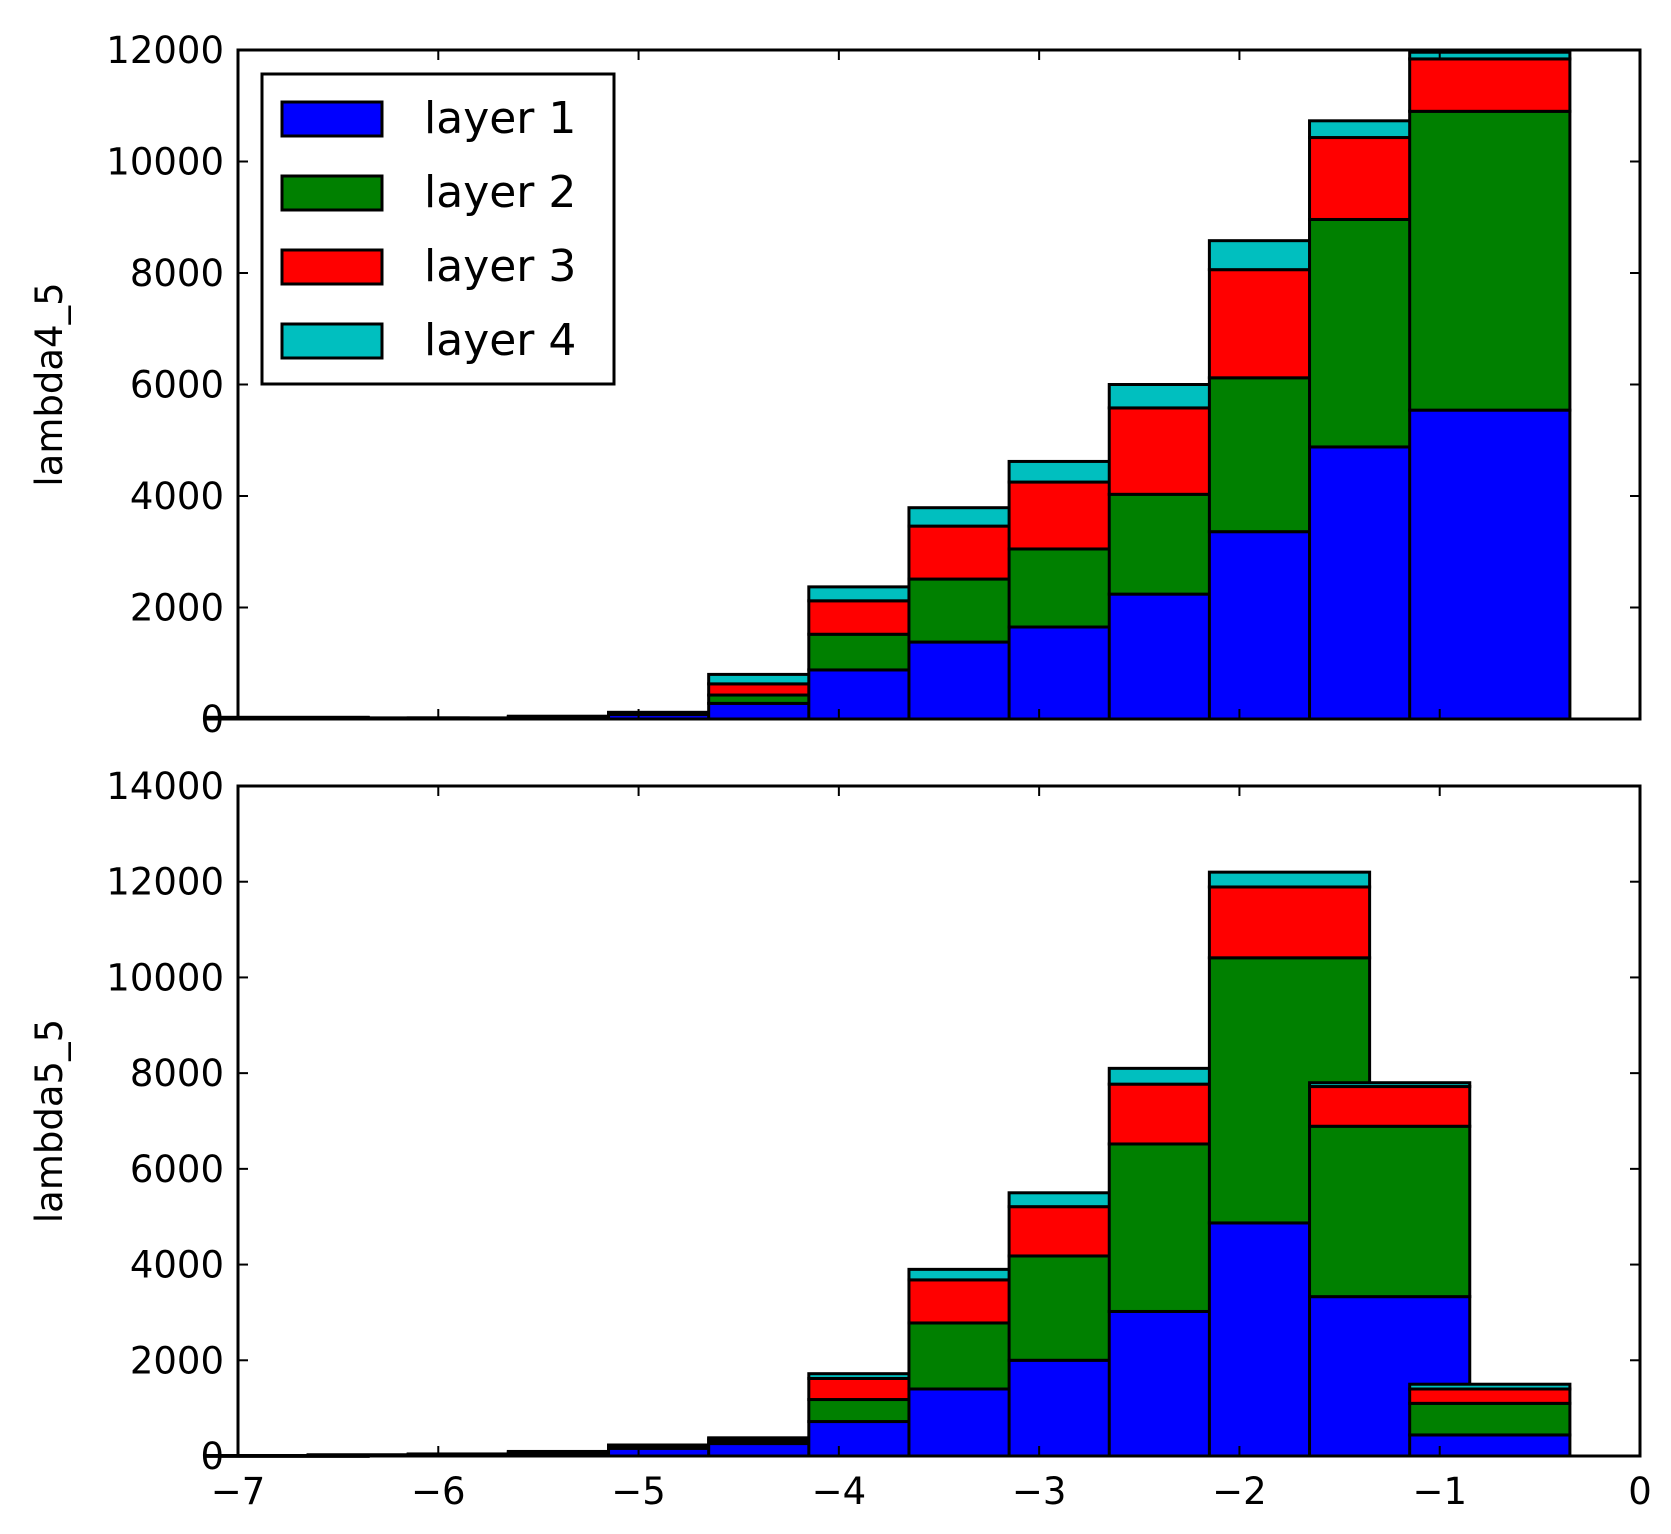 The width and height of the screenshot is (1671, 1534). Describe the element at coordinates (438, 229) in the screenshot. I see `legend: layer 1 layer 2 layer 3 layer 4` at that location.